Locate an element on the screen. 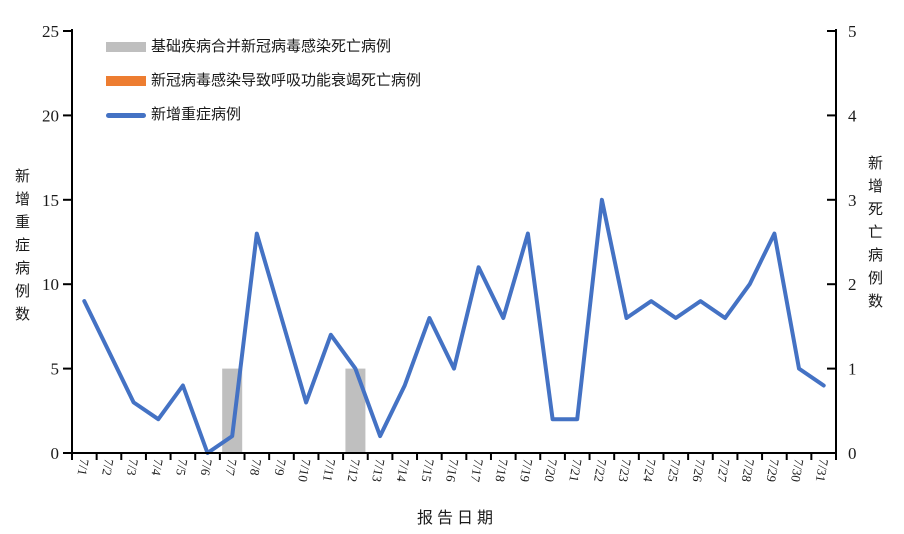 The image size is (904, 534). svg-text: 7/21 is located at coordinates (575, 470).